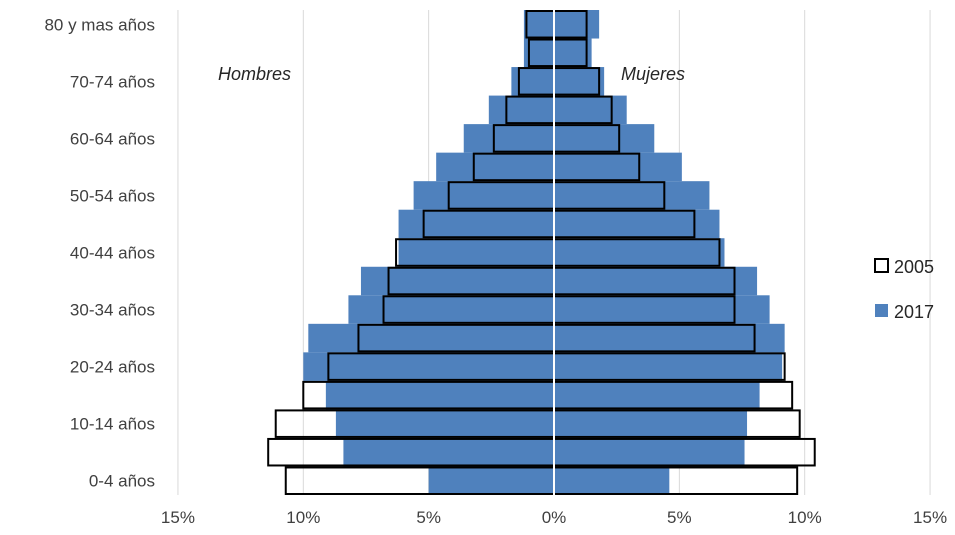 The height and width of the screenshot is (535, 955). I want to click on x-axis-tick-labels: 15% 10% 5% 0% 5% 10% 15%, so click(554, 517).